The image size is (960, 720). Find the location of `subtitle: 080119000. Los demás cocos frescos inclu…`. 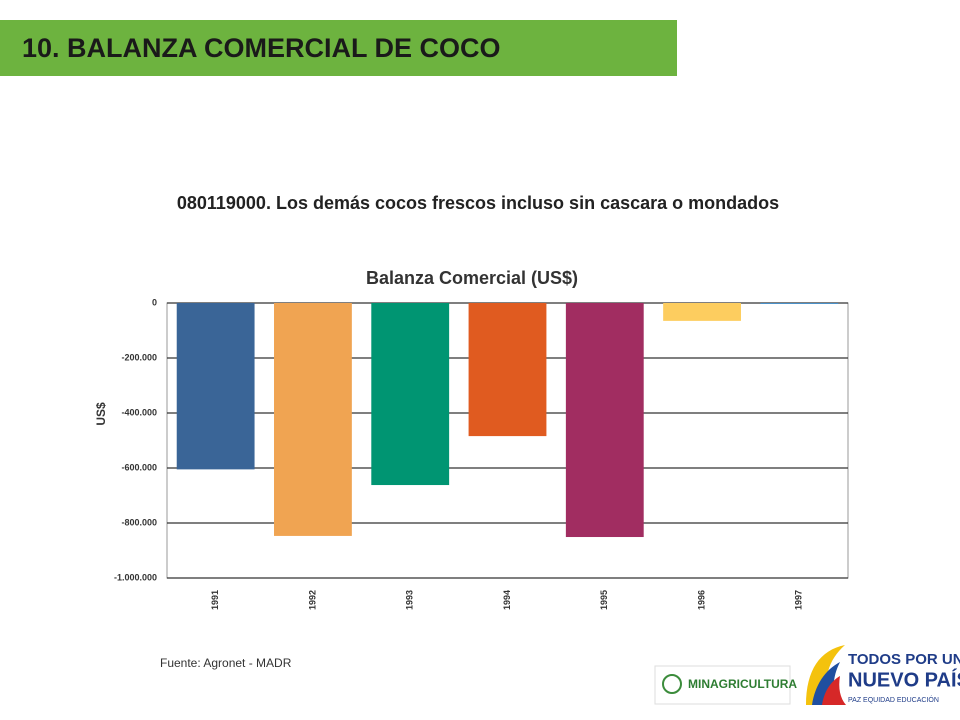

subtitle: 080119000. Los demás cocos frescos inclu… is located at coordinates (478, 203).